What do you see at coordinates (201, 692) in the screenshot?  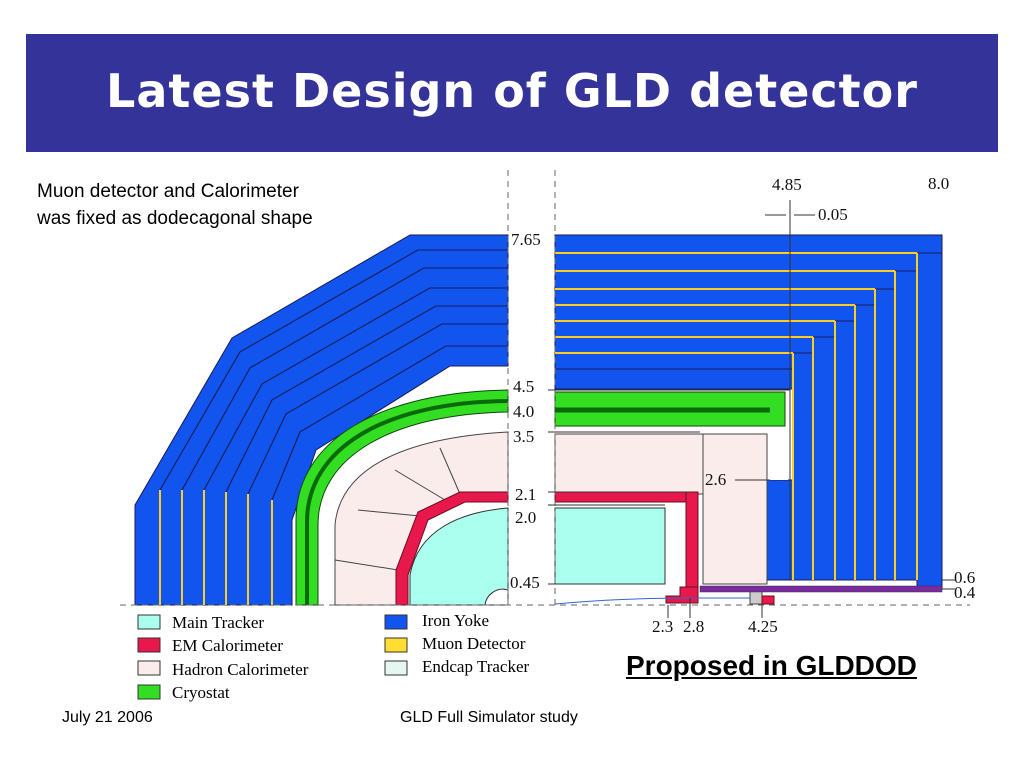 I see `legend-label-cryostat: Cryostat` at bounding box center [201, 692].